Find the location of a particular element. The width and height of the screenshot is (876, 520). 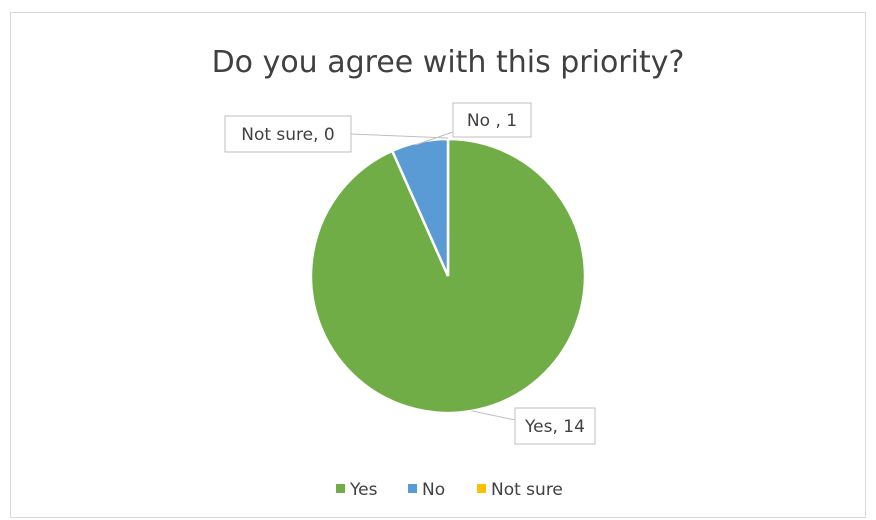

data-label-yes: Yes, 14 is located at coordinates (554, 427).